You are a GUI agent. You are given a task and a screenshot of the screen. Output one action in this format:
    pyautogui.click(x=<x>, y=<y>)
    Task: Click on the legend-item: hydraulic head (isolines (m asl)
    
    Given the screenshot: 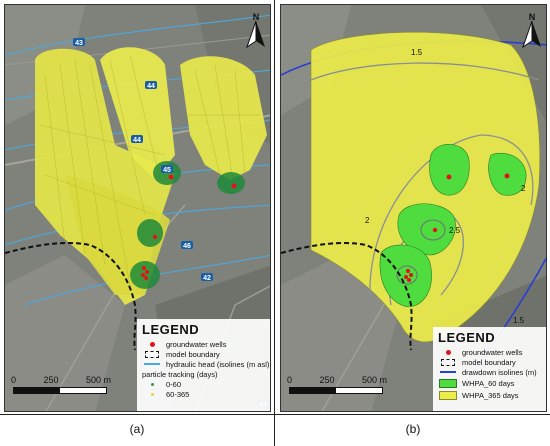 What is the action you would take?
    pyautogui.click(x=205, y=364)
    